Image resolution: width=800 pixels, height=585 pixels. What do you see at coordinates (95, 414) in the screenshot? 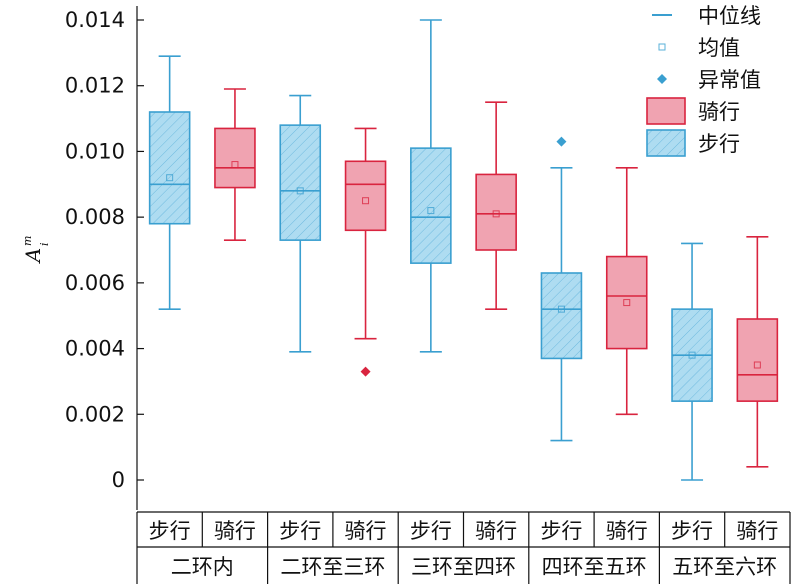
I see `y-tick-label: 0.002` at bounding box center [95, 414].